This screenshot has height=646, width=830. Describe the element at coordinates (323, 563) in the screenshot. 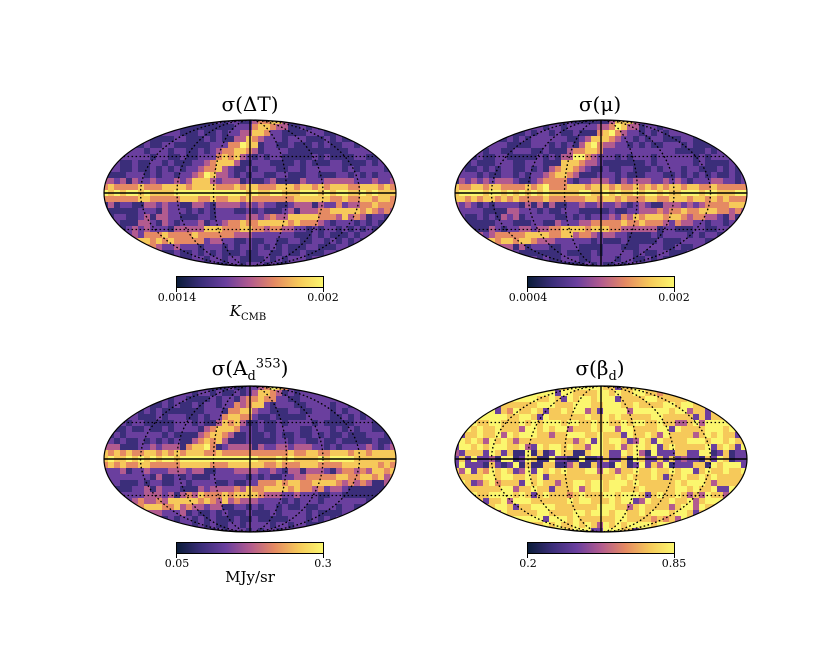

I see `colorbar-max-label: 0.3` at that location.